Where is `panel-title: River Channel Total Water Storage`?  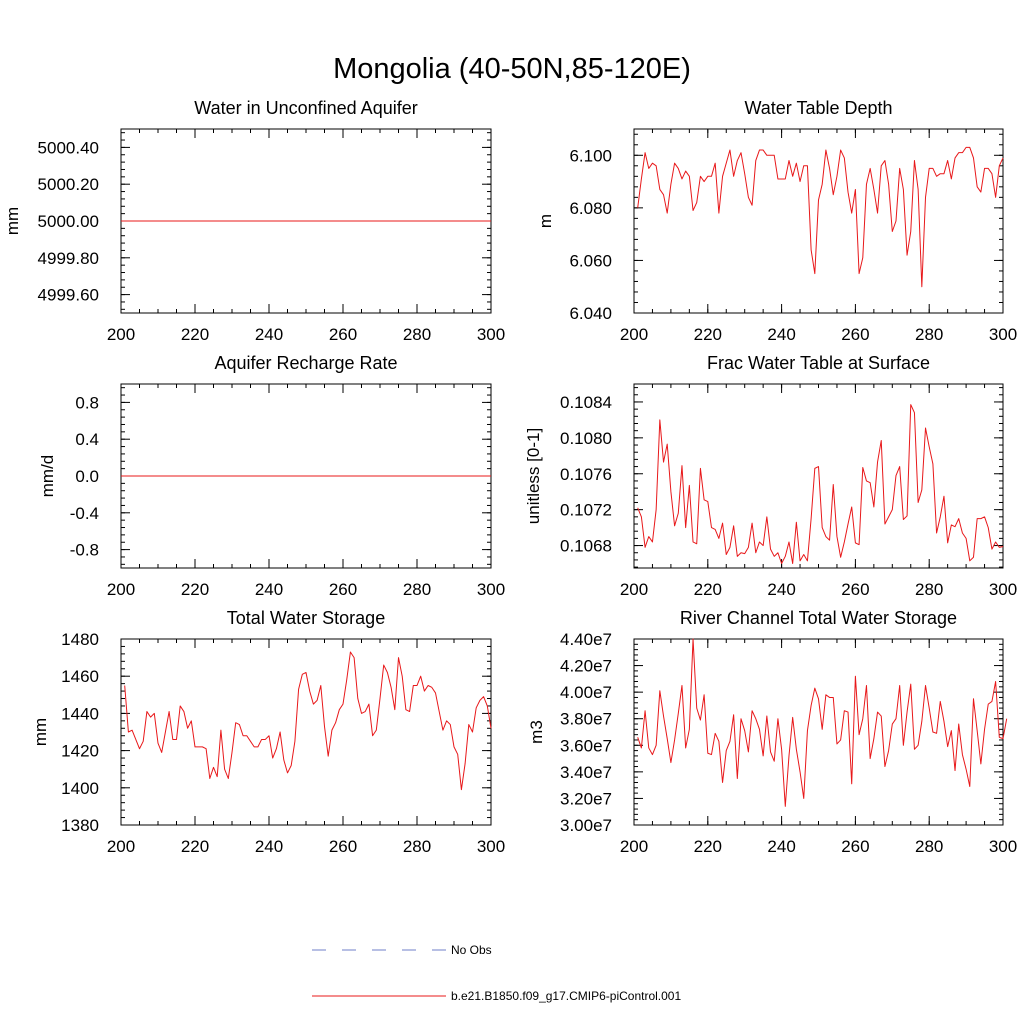 panel-title: River Channel Total Water Storage is located at coordinates (818, 618).